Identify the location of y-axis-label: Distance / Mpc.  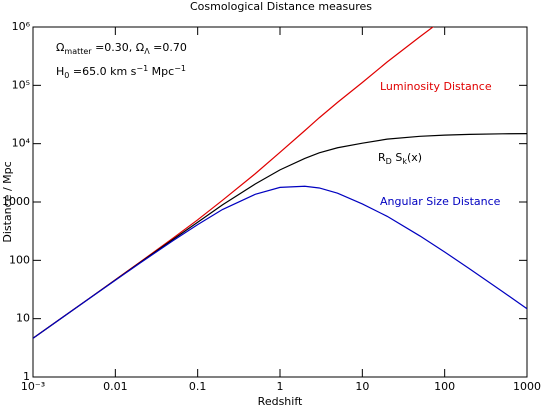
(7, 201).